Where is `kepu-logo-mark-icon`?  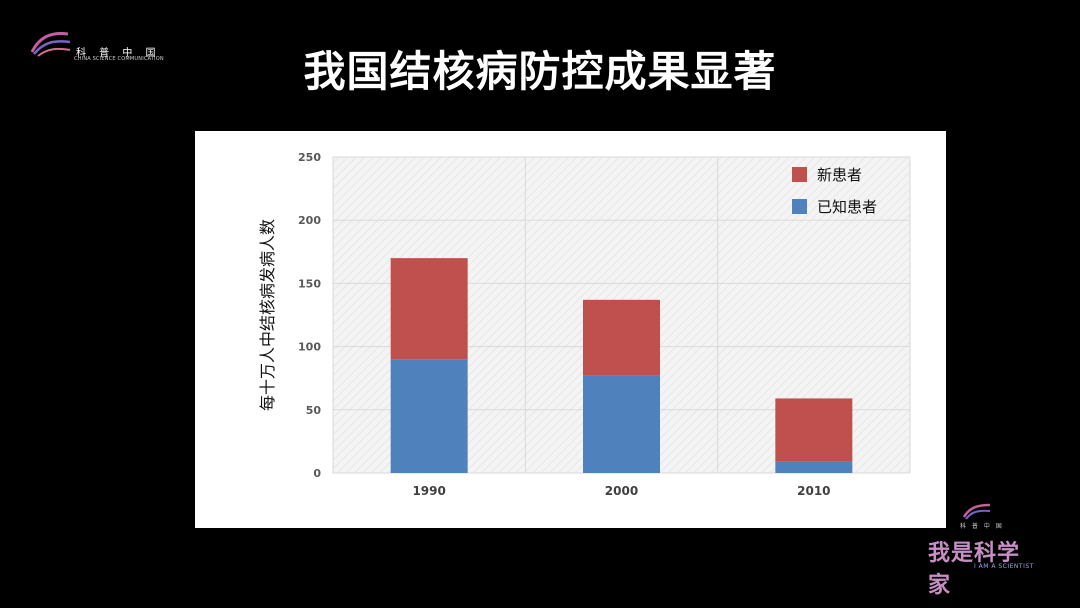 kepu-logo-mark-icon is located at coordinates (50, 44).